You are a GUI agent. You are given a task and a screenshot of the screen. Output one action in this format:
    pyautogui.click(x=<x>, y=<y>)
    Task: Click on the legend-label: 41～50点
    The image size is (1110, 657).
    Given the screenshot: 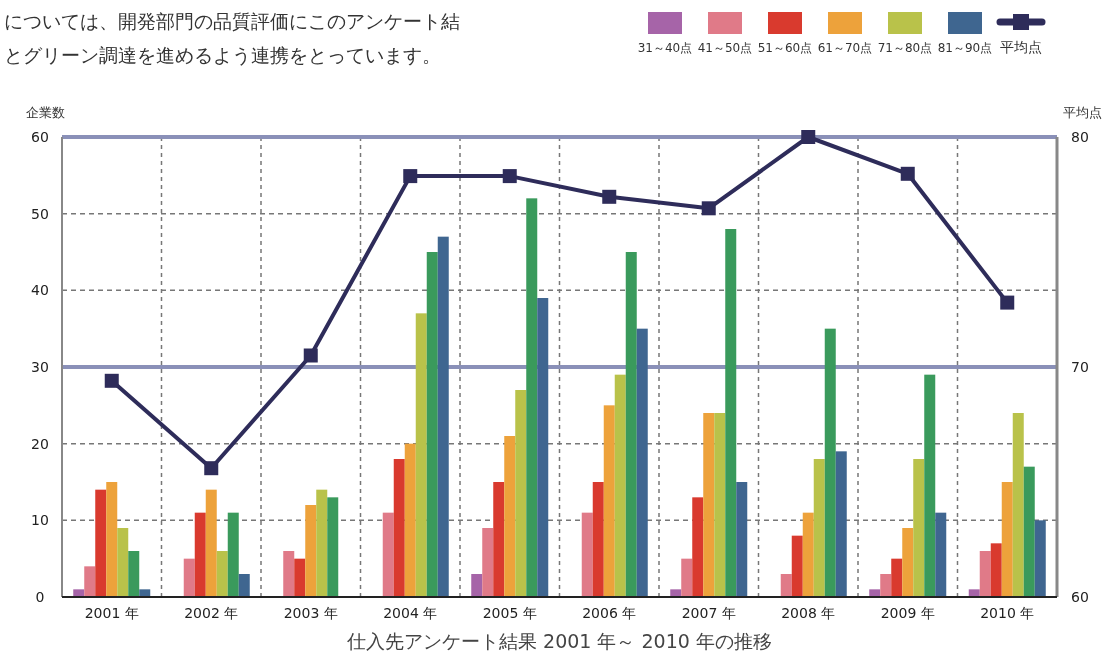 What is the action you would take?
    pyautogui.click(x=725, y=48)
    